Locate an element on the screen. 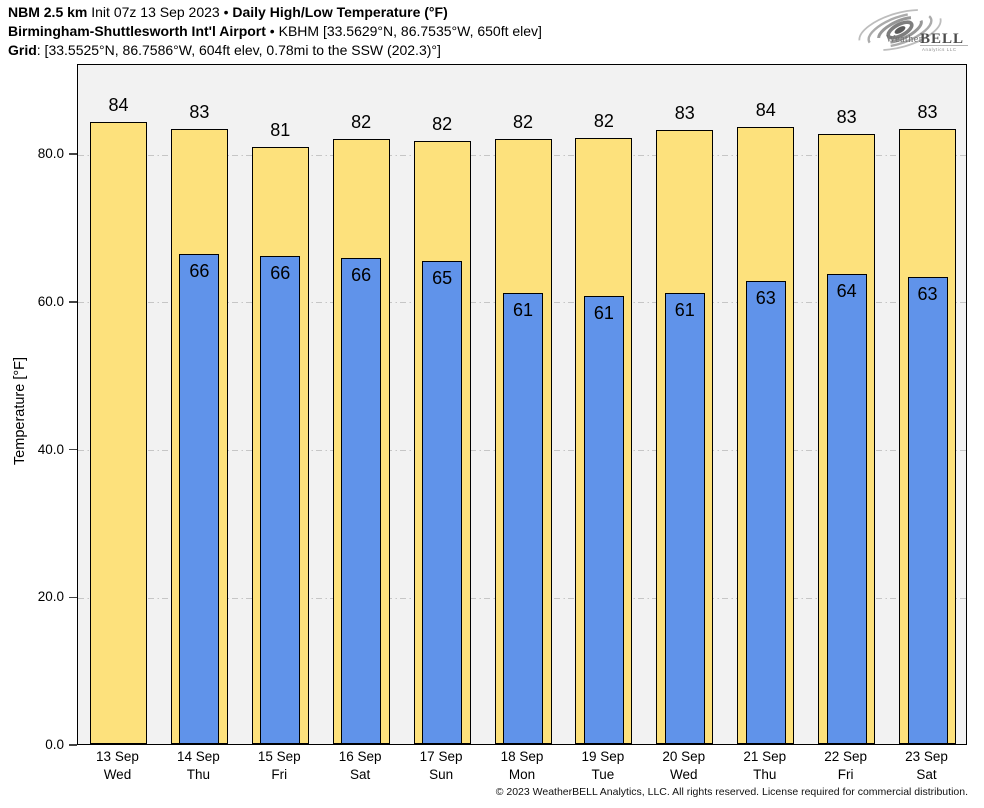  x-tick-label: 23 Sep Sat is located at coordinates (926, 766).